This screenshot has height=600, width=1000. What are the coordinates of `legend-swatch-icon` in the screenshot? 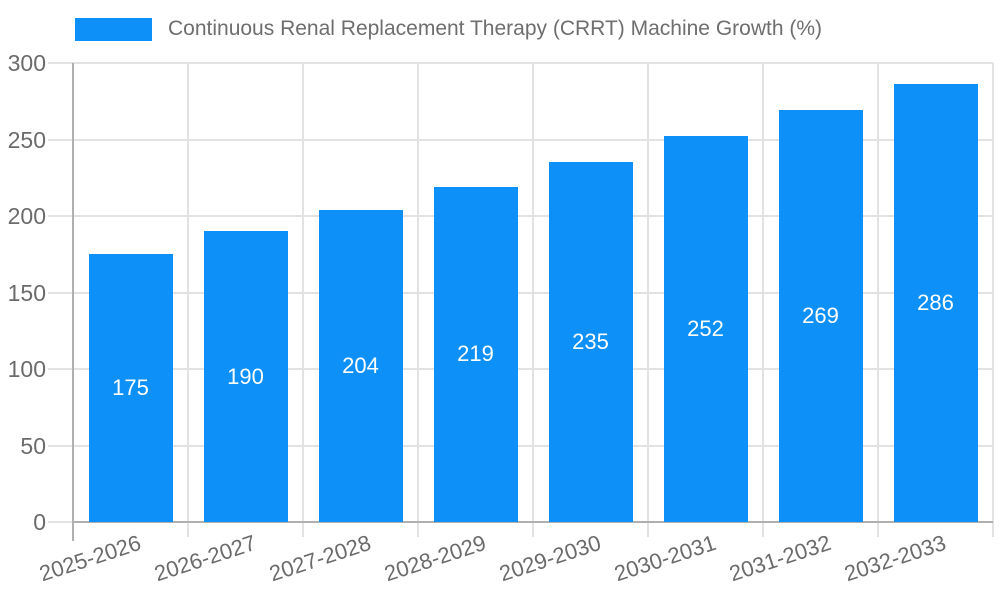 It's located at (113, 29).